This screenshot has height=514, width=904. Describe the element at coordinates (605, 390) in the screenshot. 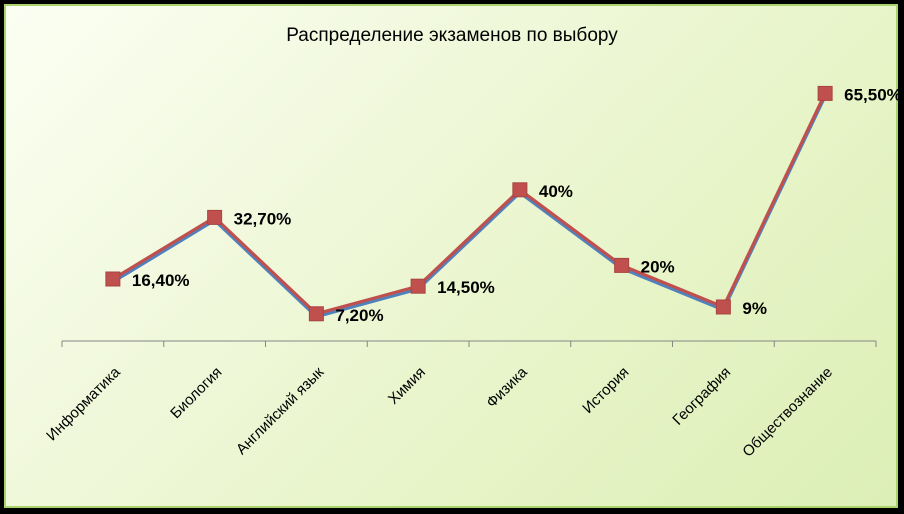

I see `category-label: История` at that location.